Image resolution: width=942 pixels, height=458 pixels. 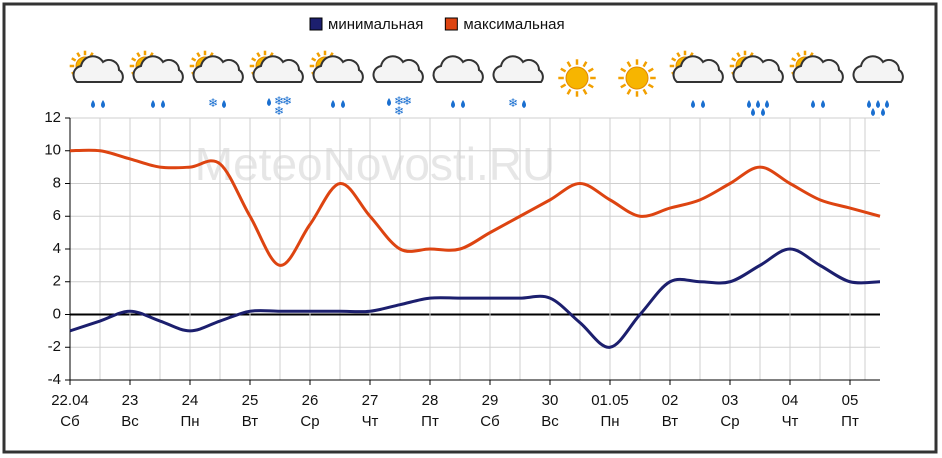 I want to click on y-tick-label: 8, so click(x=57, y=182).